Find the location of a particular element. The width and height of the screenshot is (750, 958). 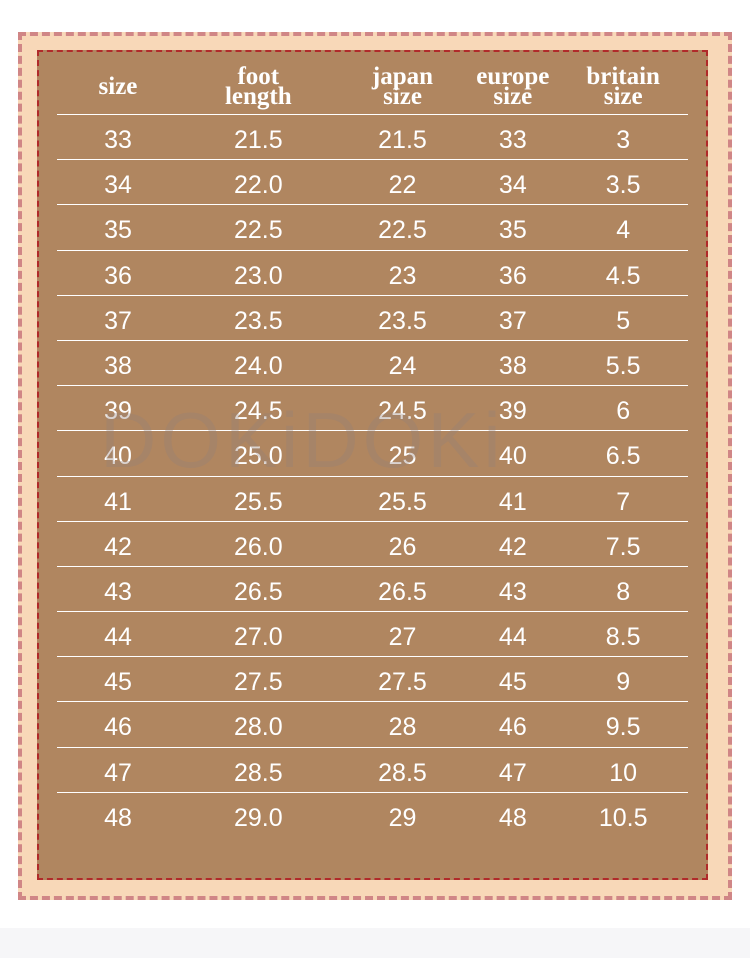

column-header: size is located at coordinates (118, 87).